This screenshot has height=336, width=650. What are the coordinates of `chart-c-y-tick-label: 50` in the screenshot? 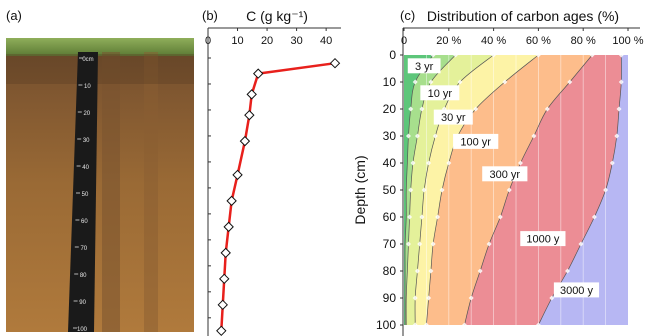 It's located at (390, 190).